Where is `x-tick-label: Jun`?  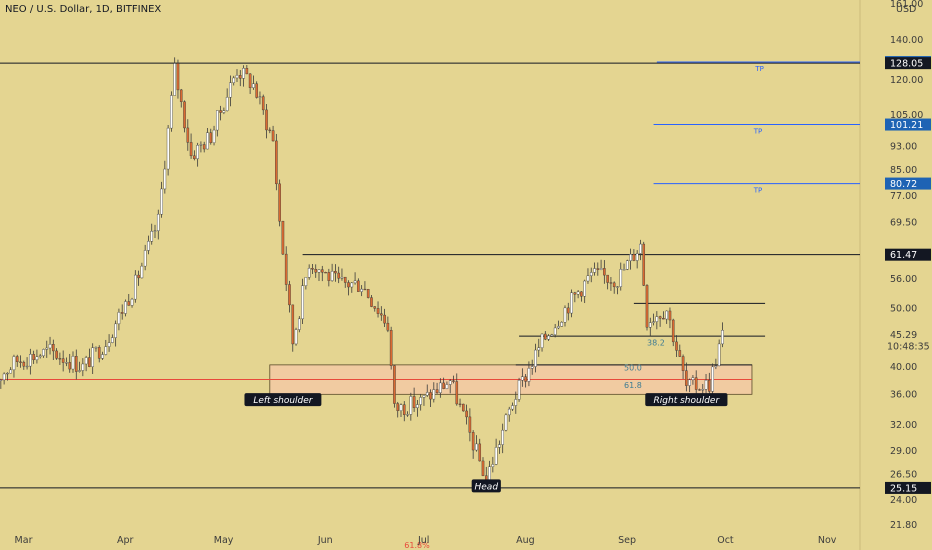 x-tick-label: Jun is located at coordinates (325, 540).